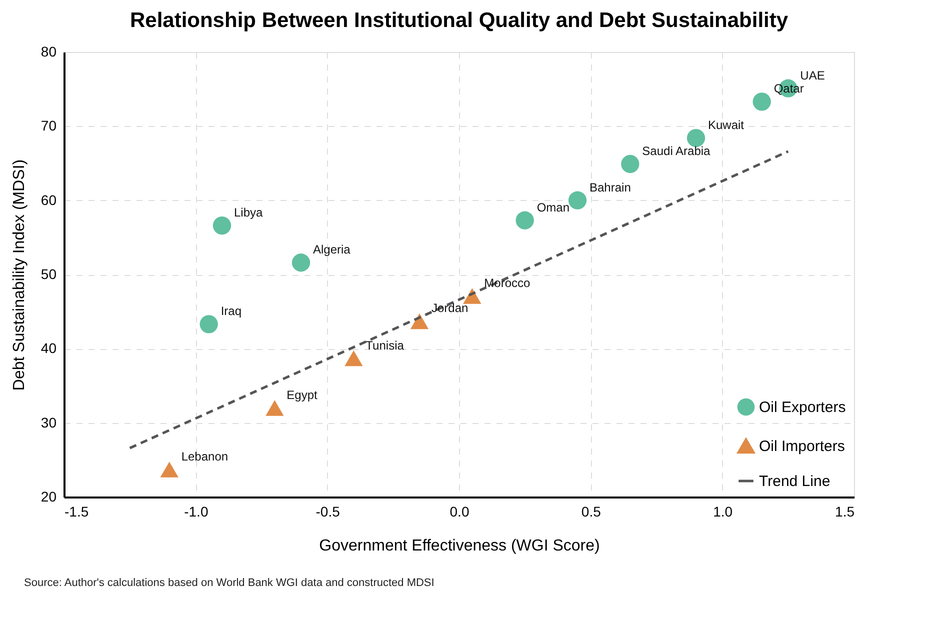 This screenshot has width=930, height=630. Describe the element at coordinates (48, 200) in the screenshot. I see `y-tick-label: 60` at that location.